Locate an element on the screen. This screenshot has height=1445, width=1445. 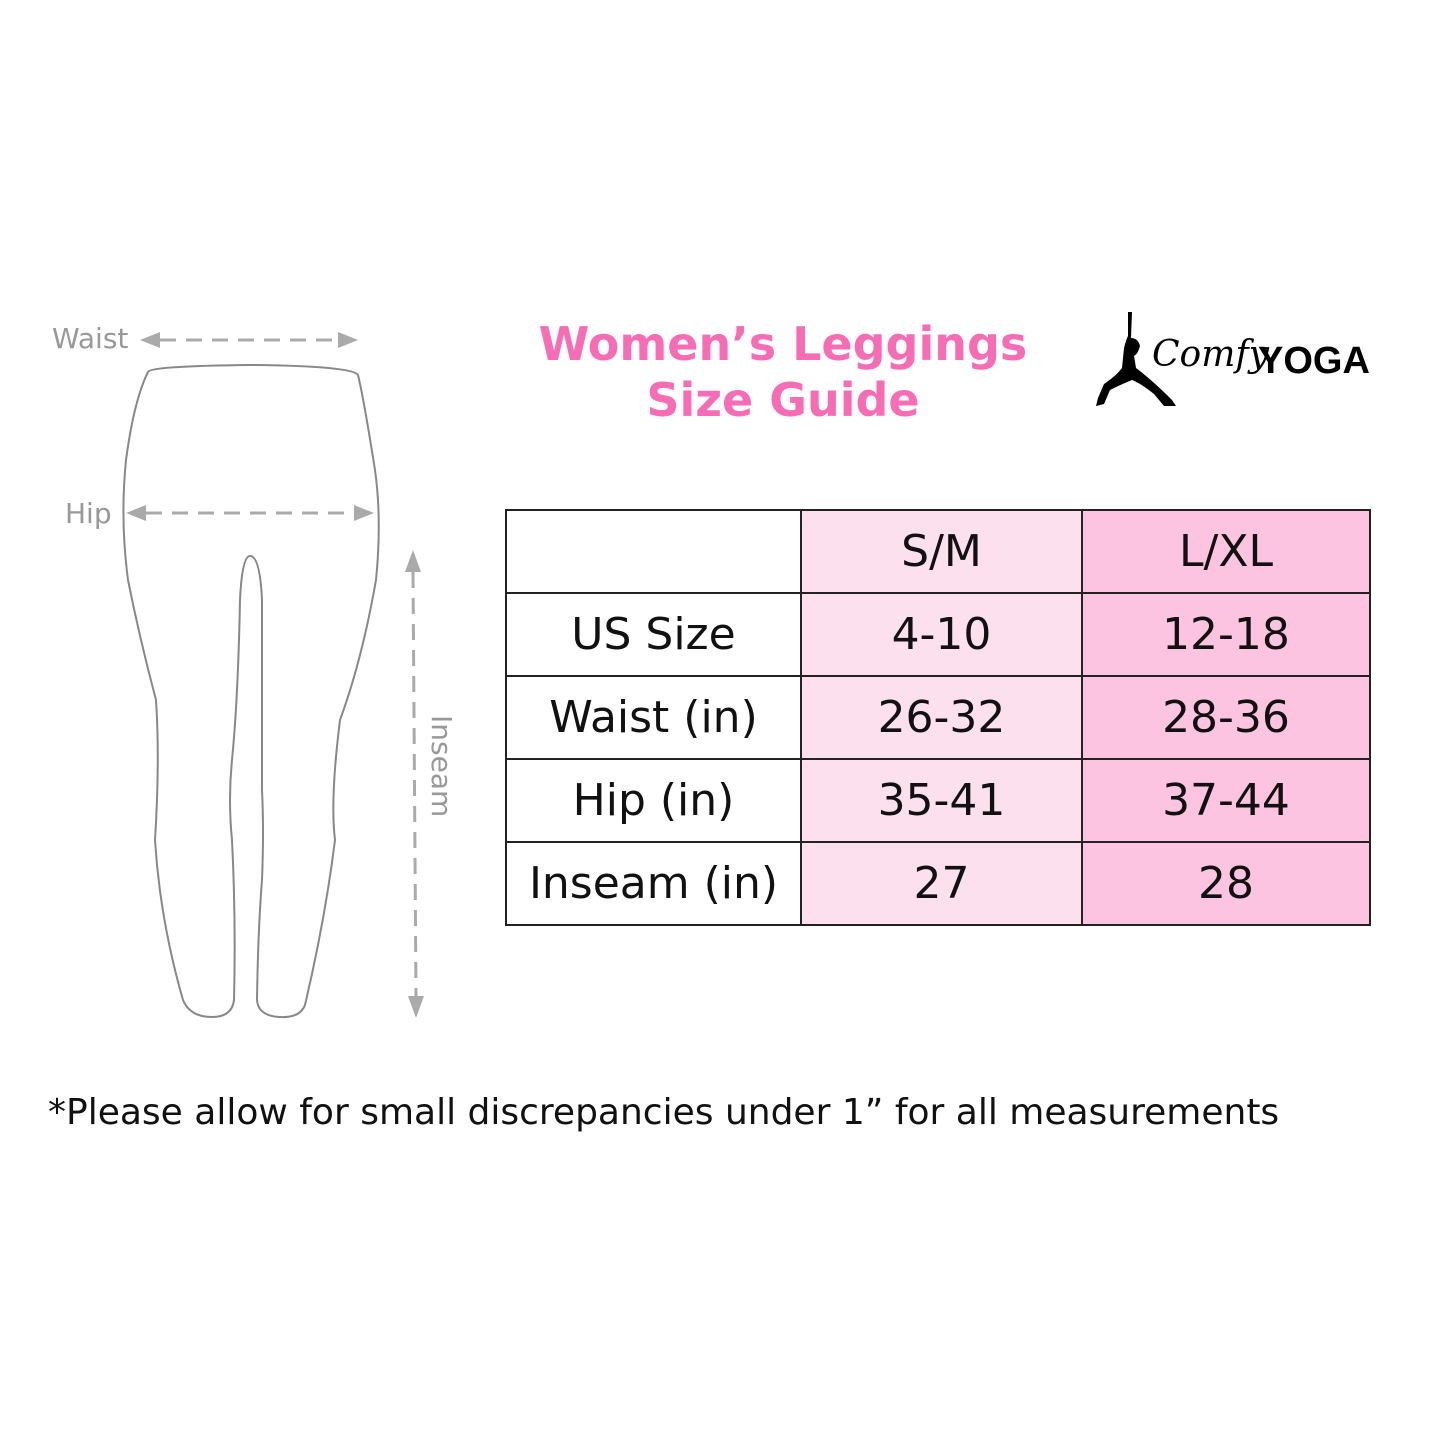
row-label: Hip (in) is located at coordinates (653, 800).